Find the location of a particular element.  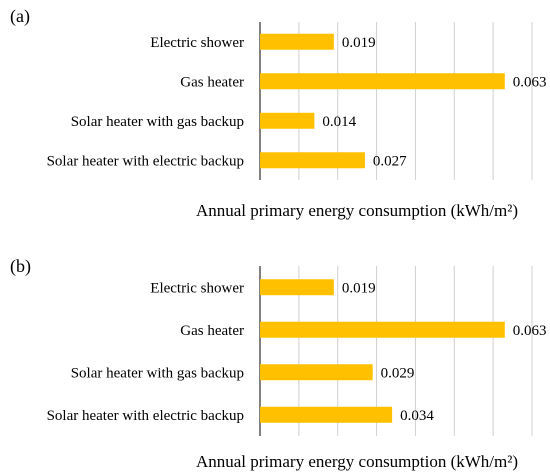

data-label: 0.034 is located at coordinates (417, 416).